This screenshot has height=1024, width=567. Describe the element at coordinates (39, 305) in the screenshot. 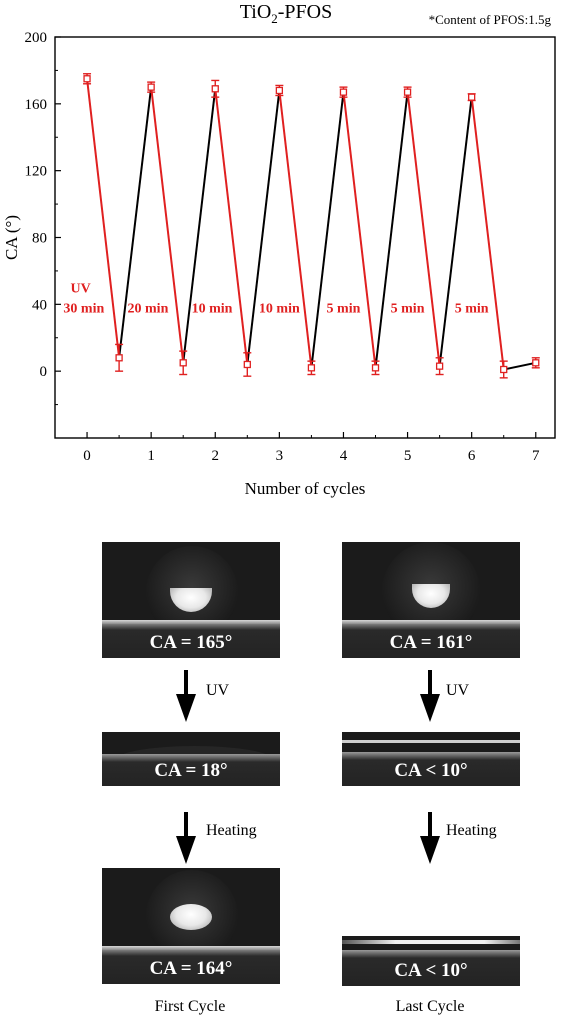

I see `y-tick-label: 40` at that location.